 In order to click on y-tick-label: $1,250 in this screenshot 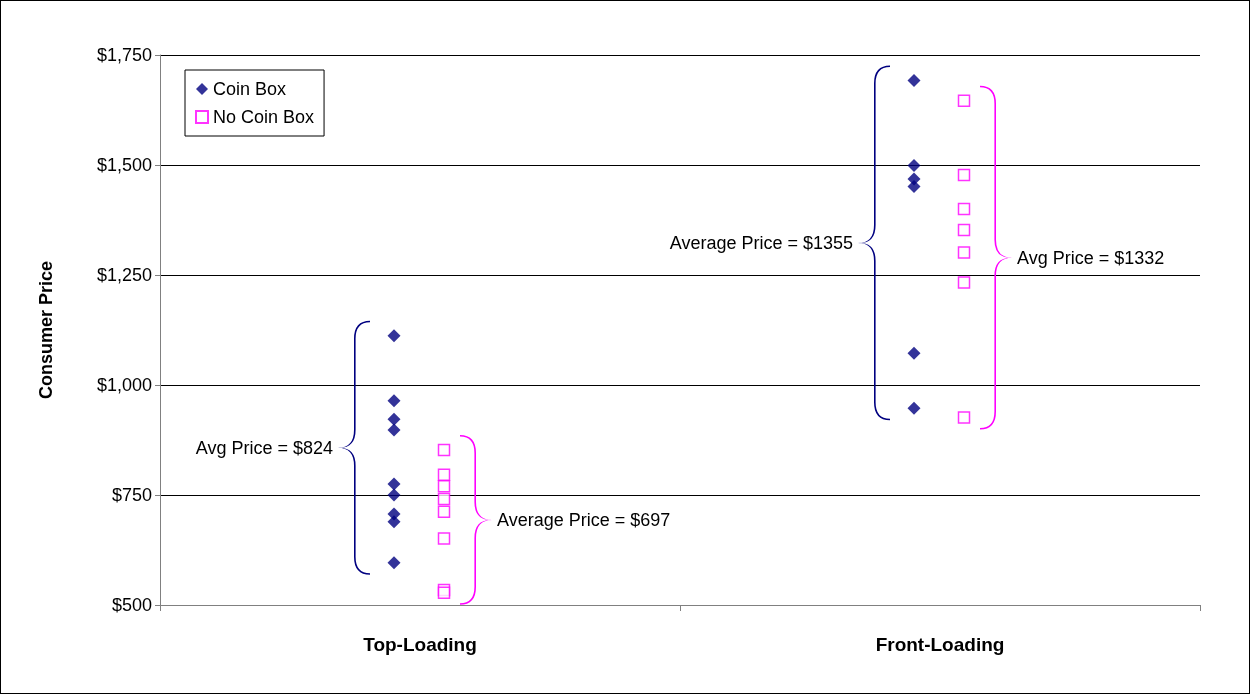, I will do `click(124, 275)`.